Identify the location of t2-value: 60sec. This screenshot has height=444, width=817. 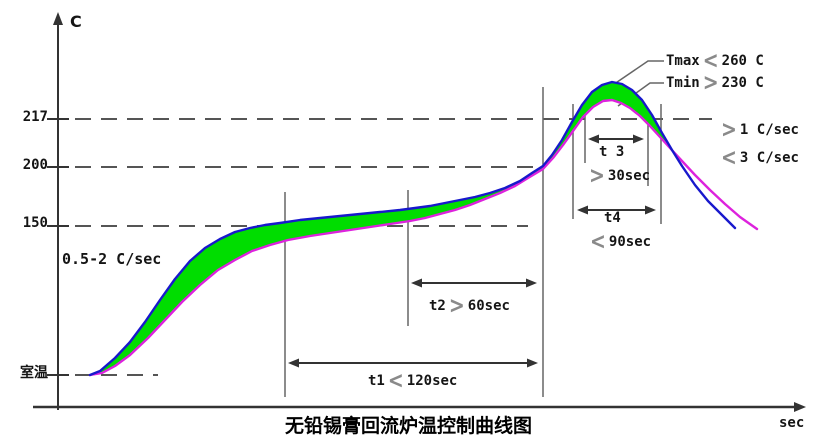
(488, 306).